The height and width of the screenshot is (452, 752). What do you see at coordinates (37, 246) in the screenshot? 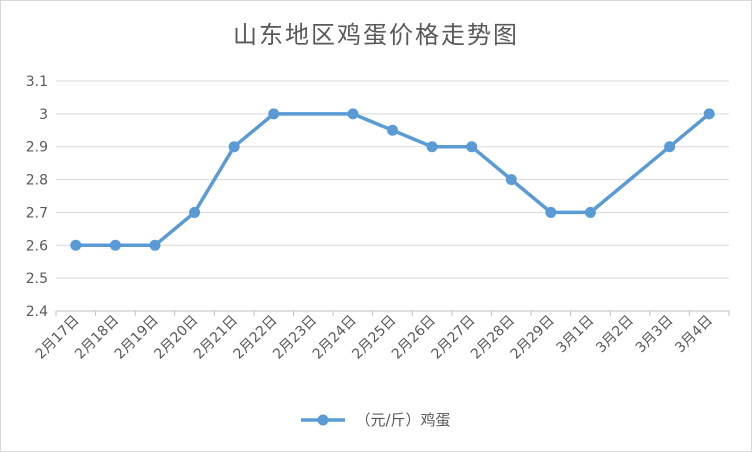
I see `y-tick-label: 2.6` at bounding box center [37, 246].